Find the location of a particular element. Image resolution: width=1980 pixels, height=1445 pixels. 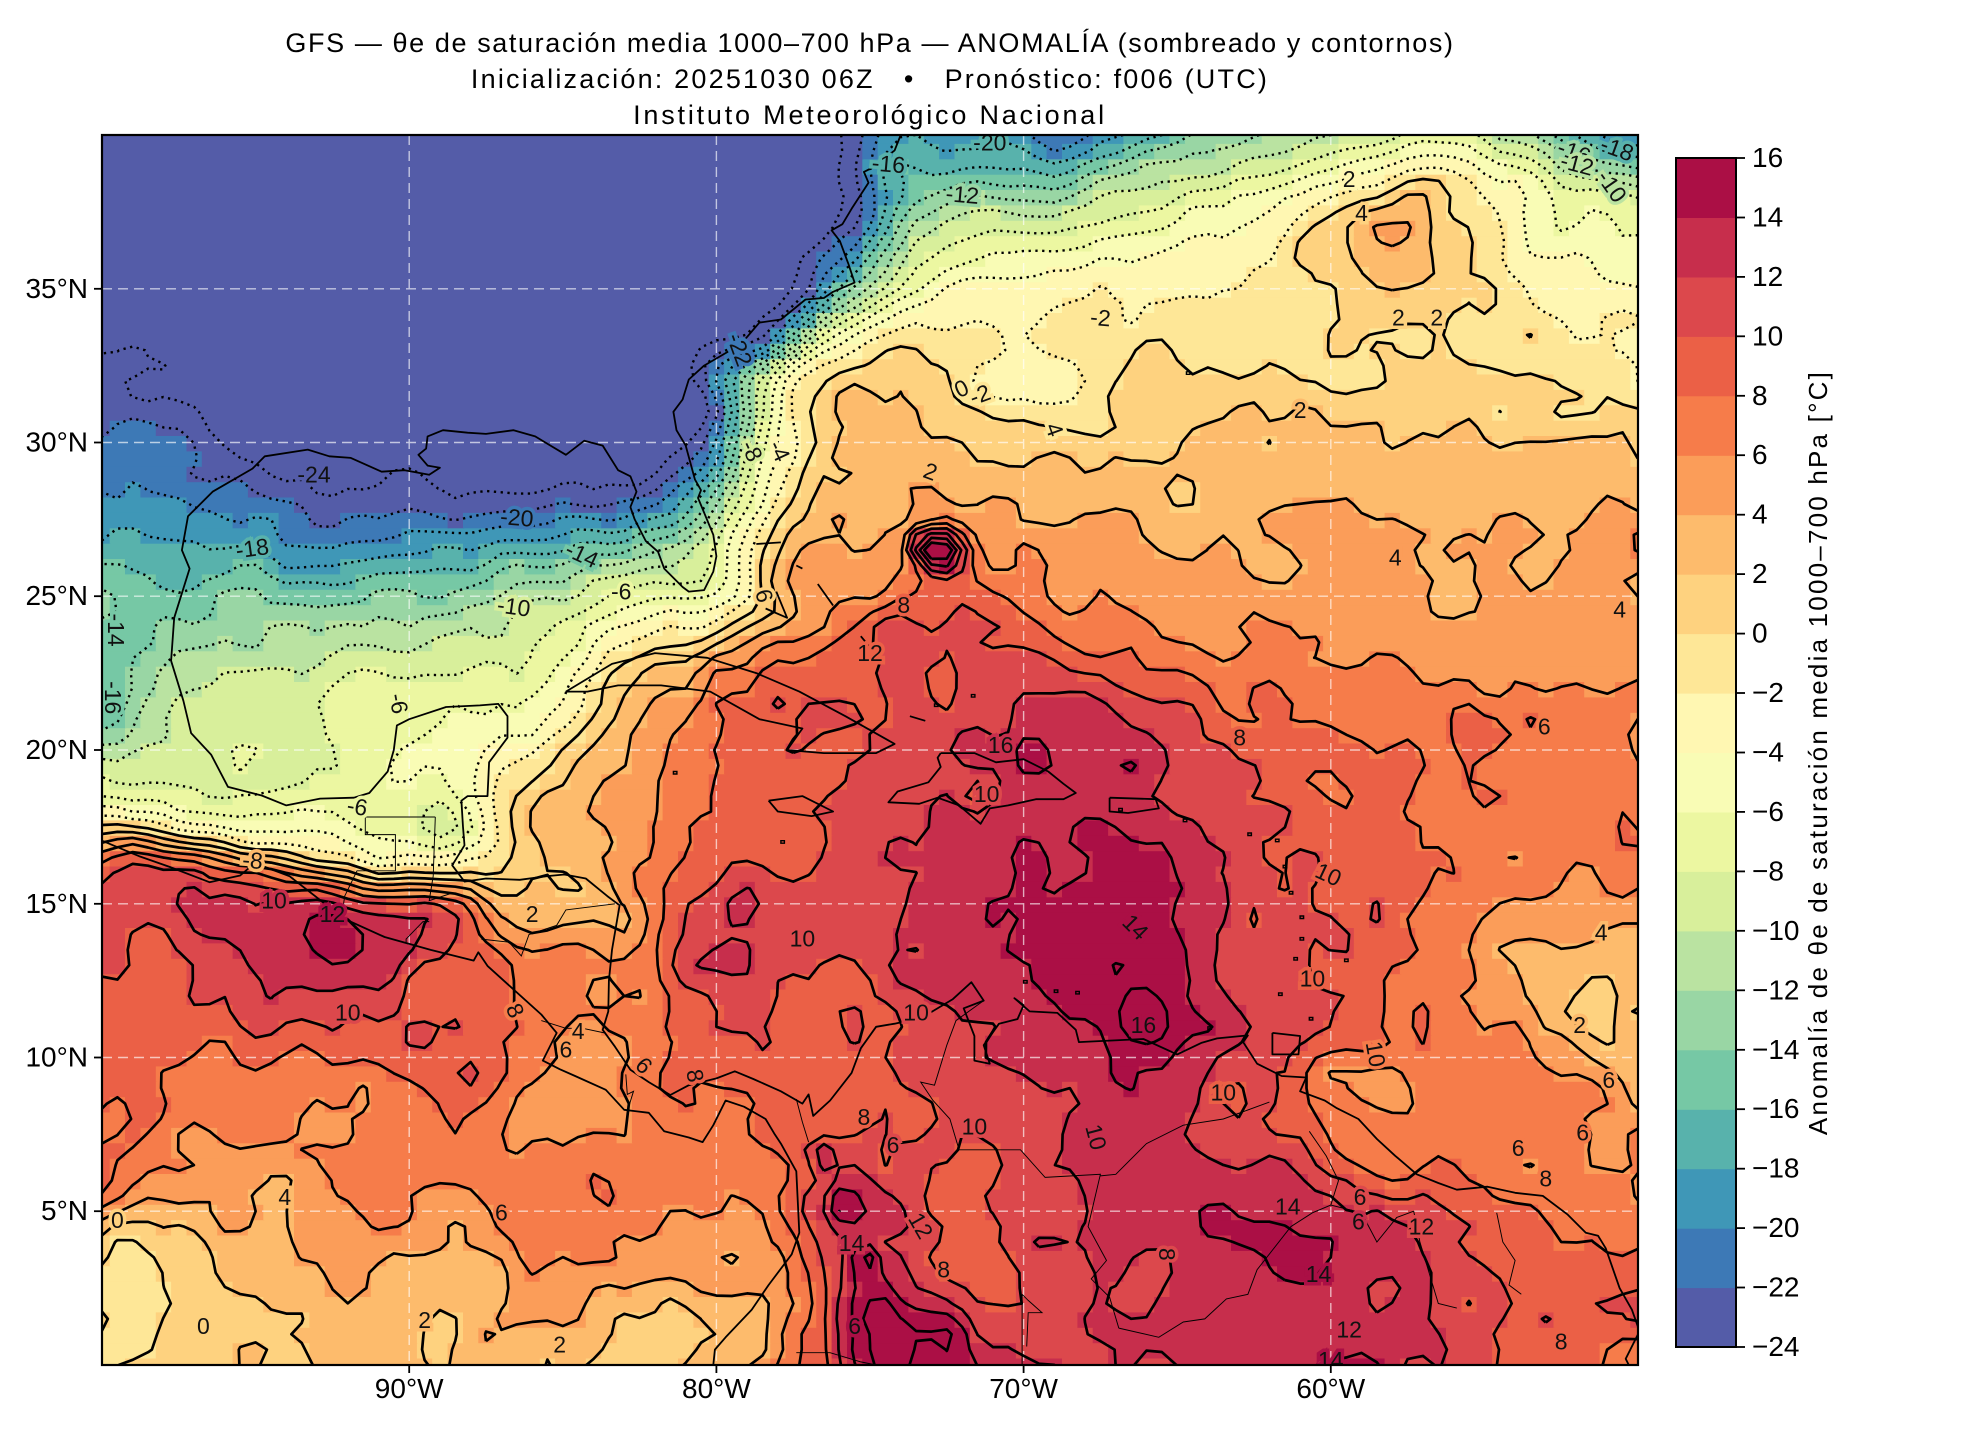

svg-text: −14 is located at coordinates (1776, 1049).